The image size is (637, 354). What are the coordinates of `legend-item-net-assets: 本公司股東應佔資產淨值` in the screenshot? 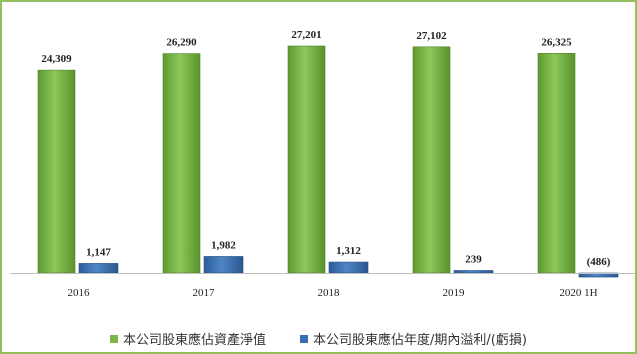 It's located at (188, 338).